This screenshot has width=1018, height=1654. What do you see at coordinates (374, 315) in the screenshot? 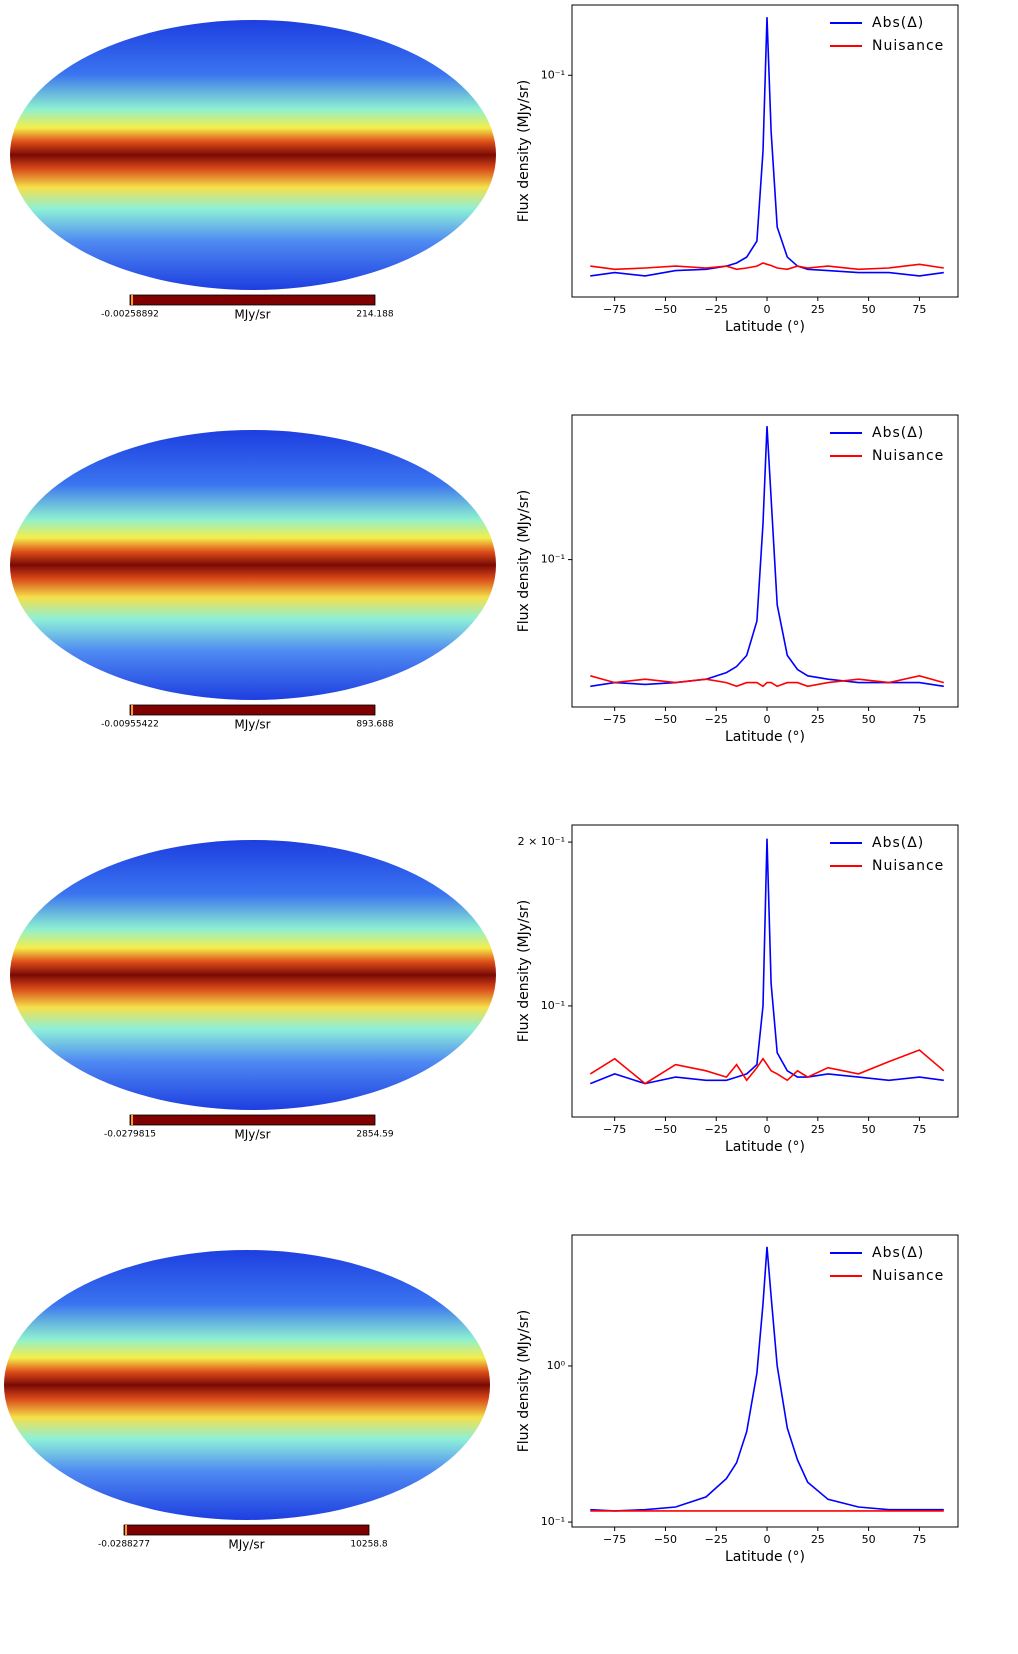
I see `colorbar-max: 214.188` at bounding box center [374, 315].